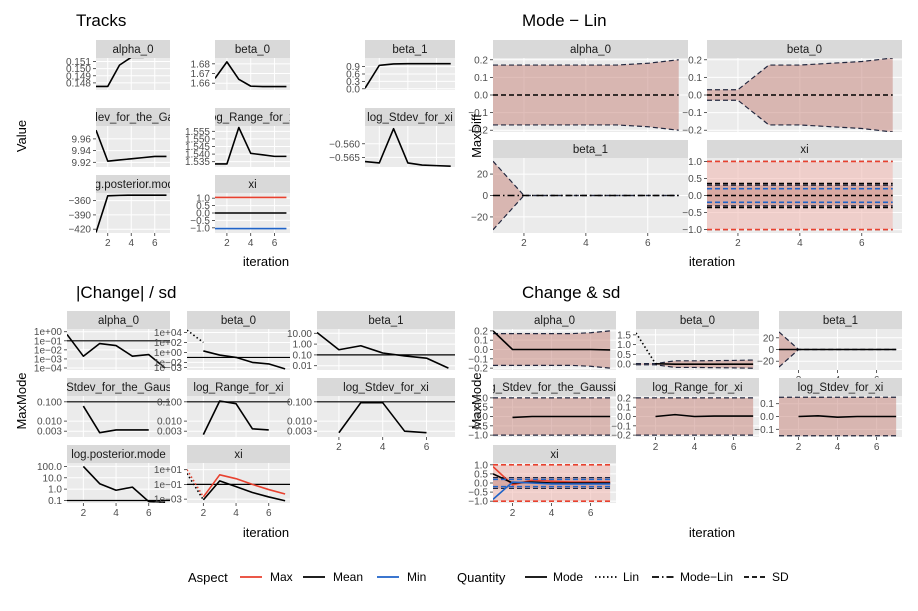  What do you see at coordinates (392, 137) in the screenshot?
I see `panel-log_Stdev_for_xi: log_Stdev_for_xi −0.565 −0.560` at bounding box center [392, 137].